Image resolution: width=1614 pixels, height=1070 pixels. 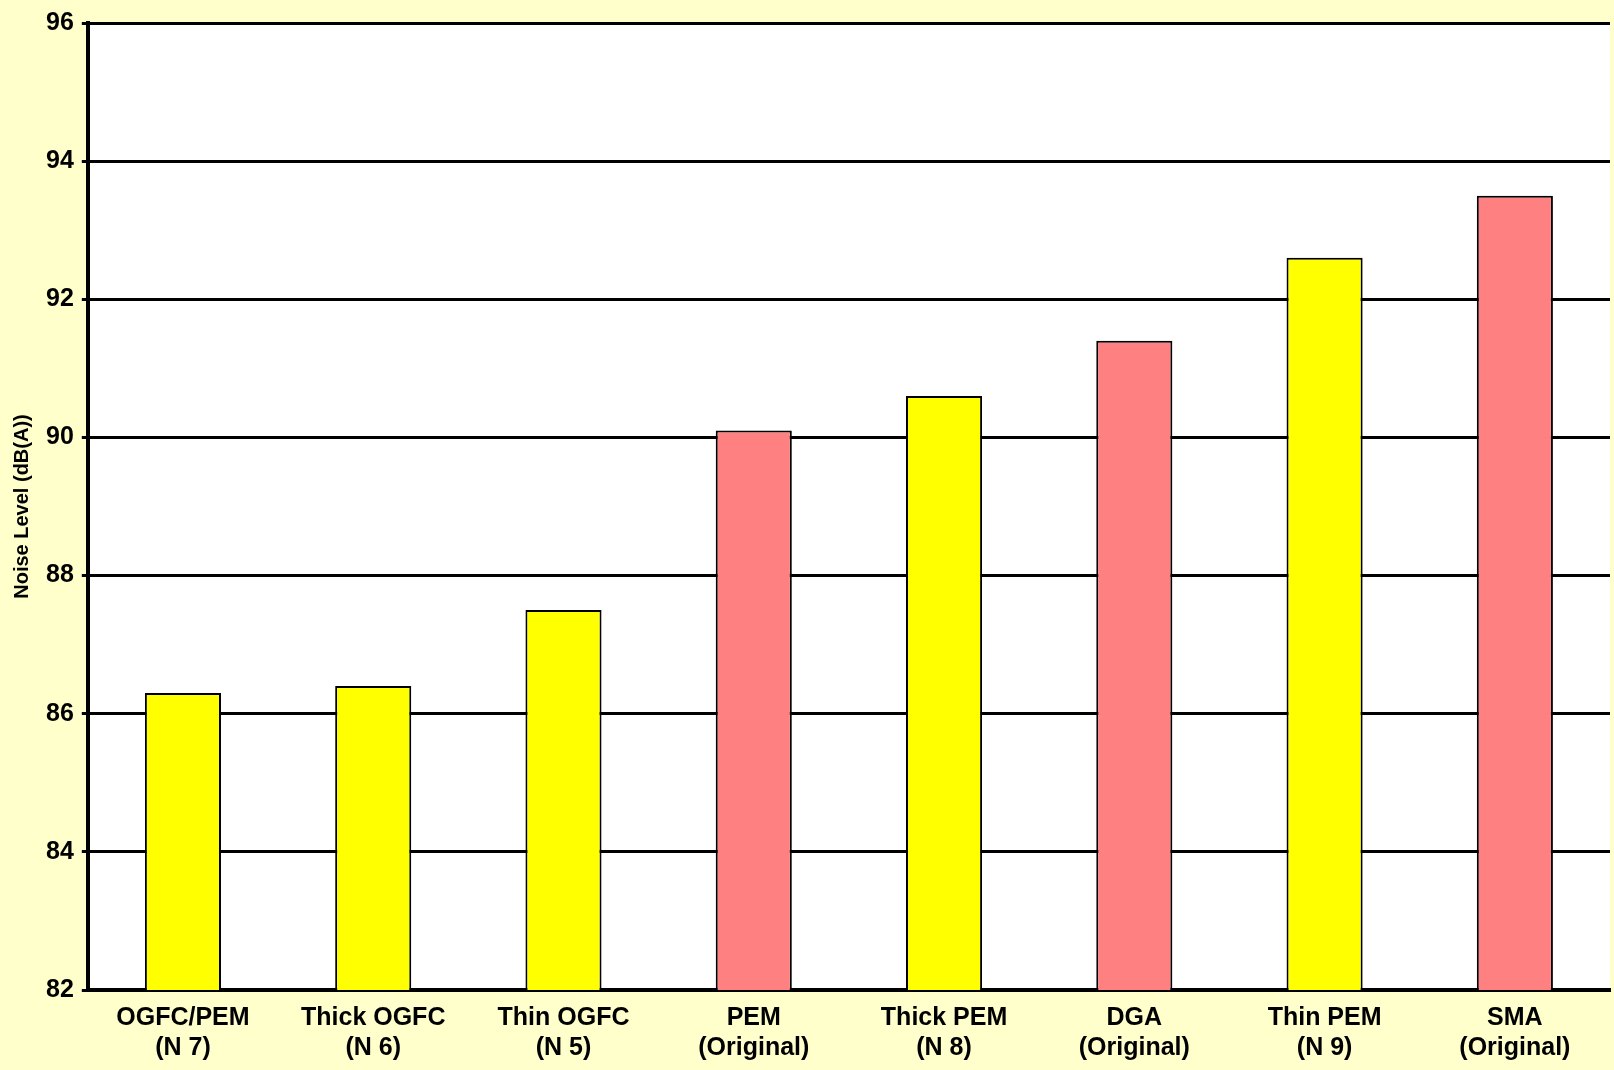 What do you see at coordinates (60, 159) in the screenshot?
I see `y-tick-label: 94` at bounding box center [60, 159].